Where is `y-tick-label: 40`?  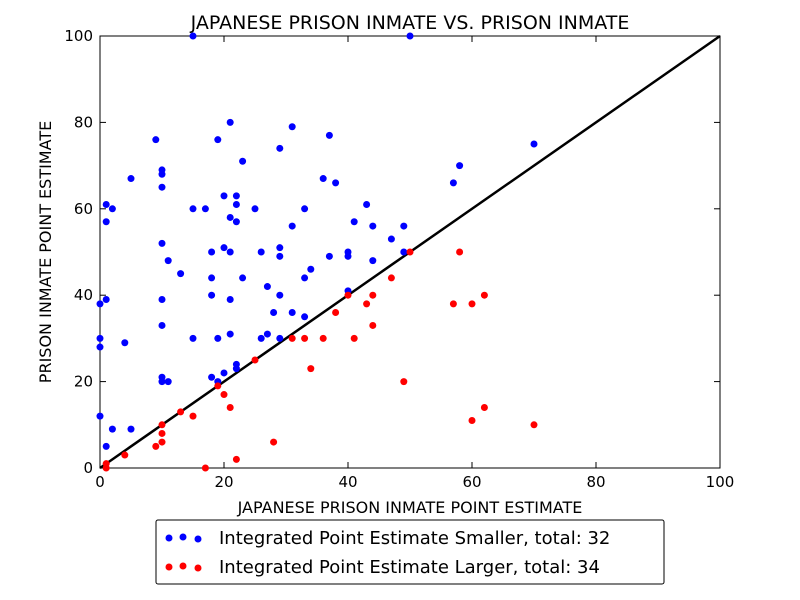 y-tick-label: 40 is located at coordinates (83, 295).